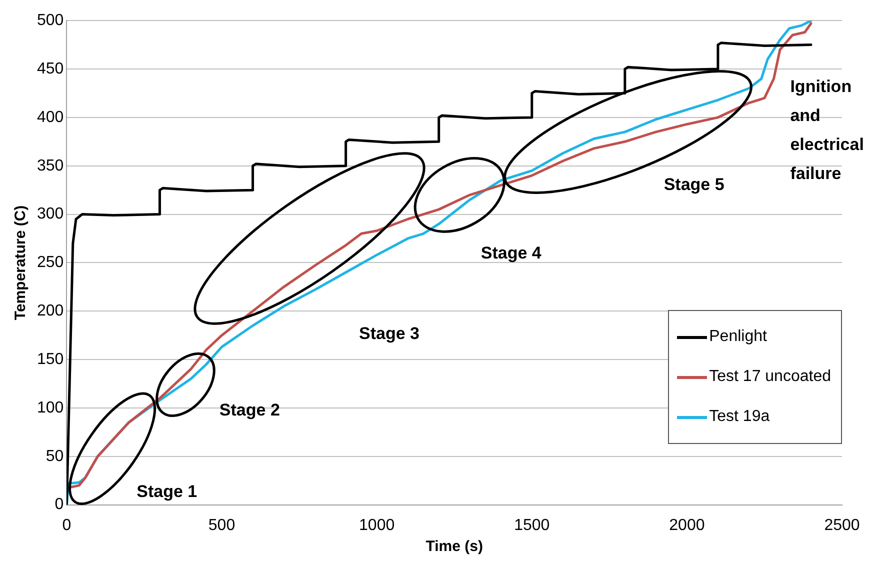 The width and height of the screenshot is (880, 564). What do you see at coordinates (532, 525) in the screenshot?
I see `x-tick-label: 1500` at bounding box center [532, 525].